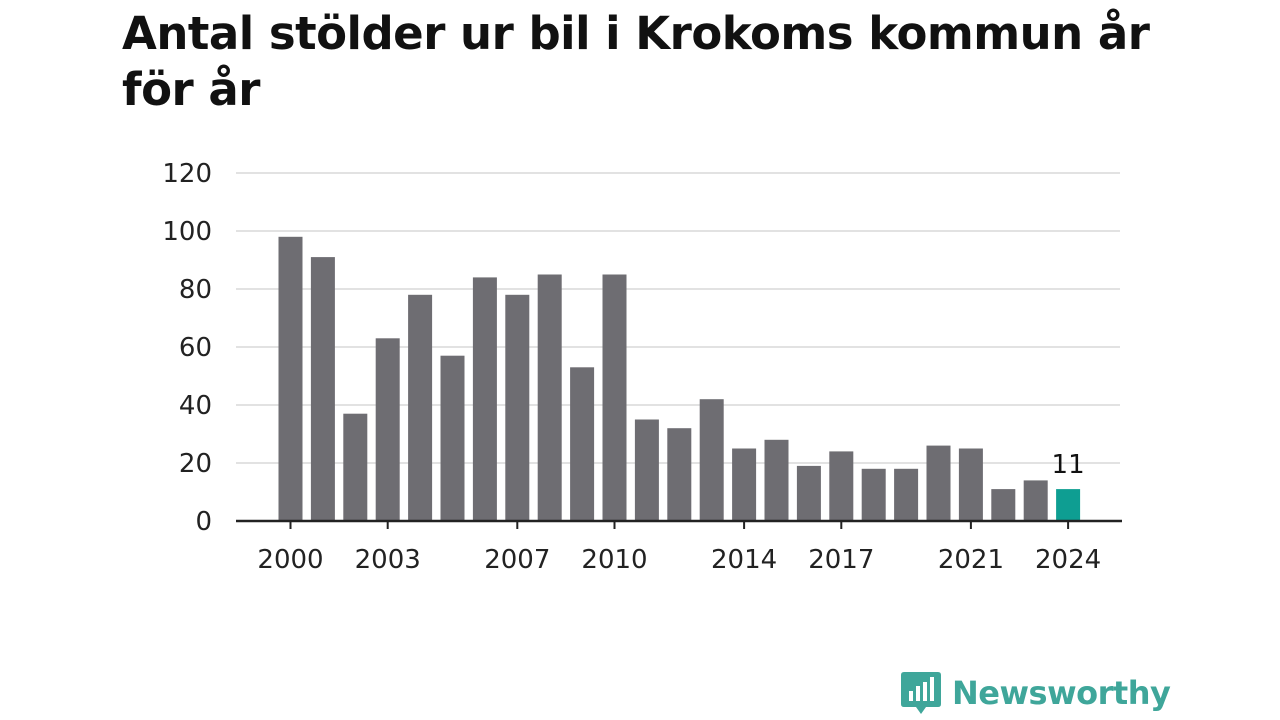  What do you see at coordinates (921, 693) in the screenshot?
I see `newsworthy-chart-bubble-icon` at bounding box center [921, 693].